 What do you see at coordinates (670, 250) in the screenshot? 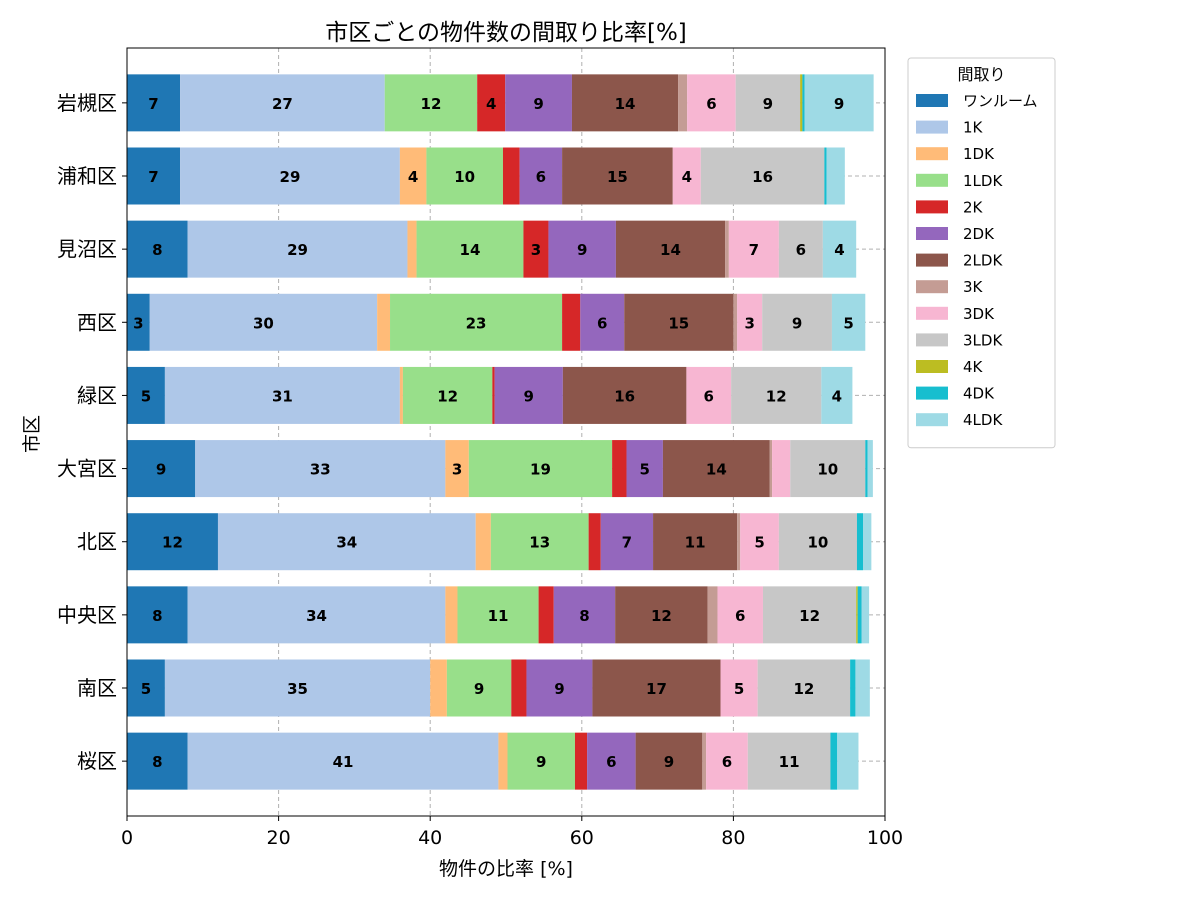
I see `bar-value-label: 14` at bounding box center [670, 250].